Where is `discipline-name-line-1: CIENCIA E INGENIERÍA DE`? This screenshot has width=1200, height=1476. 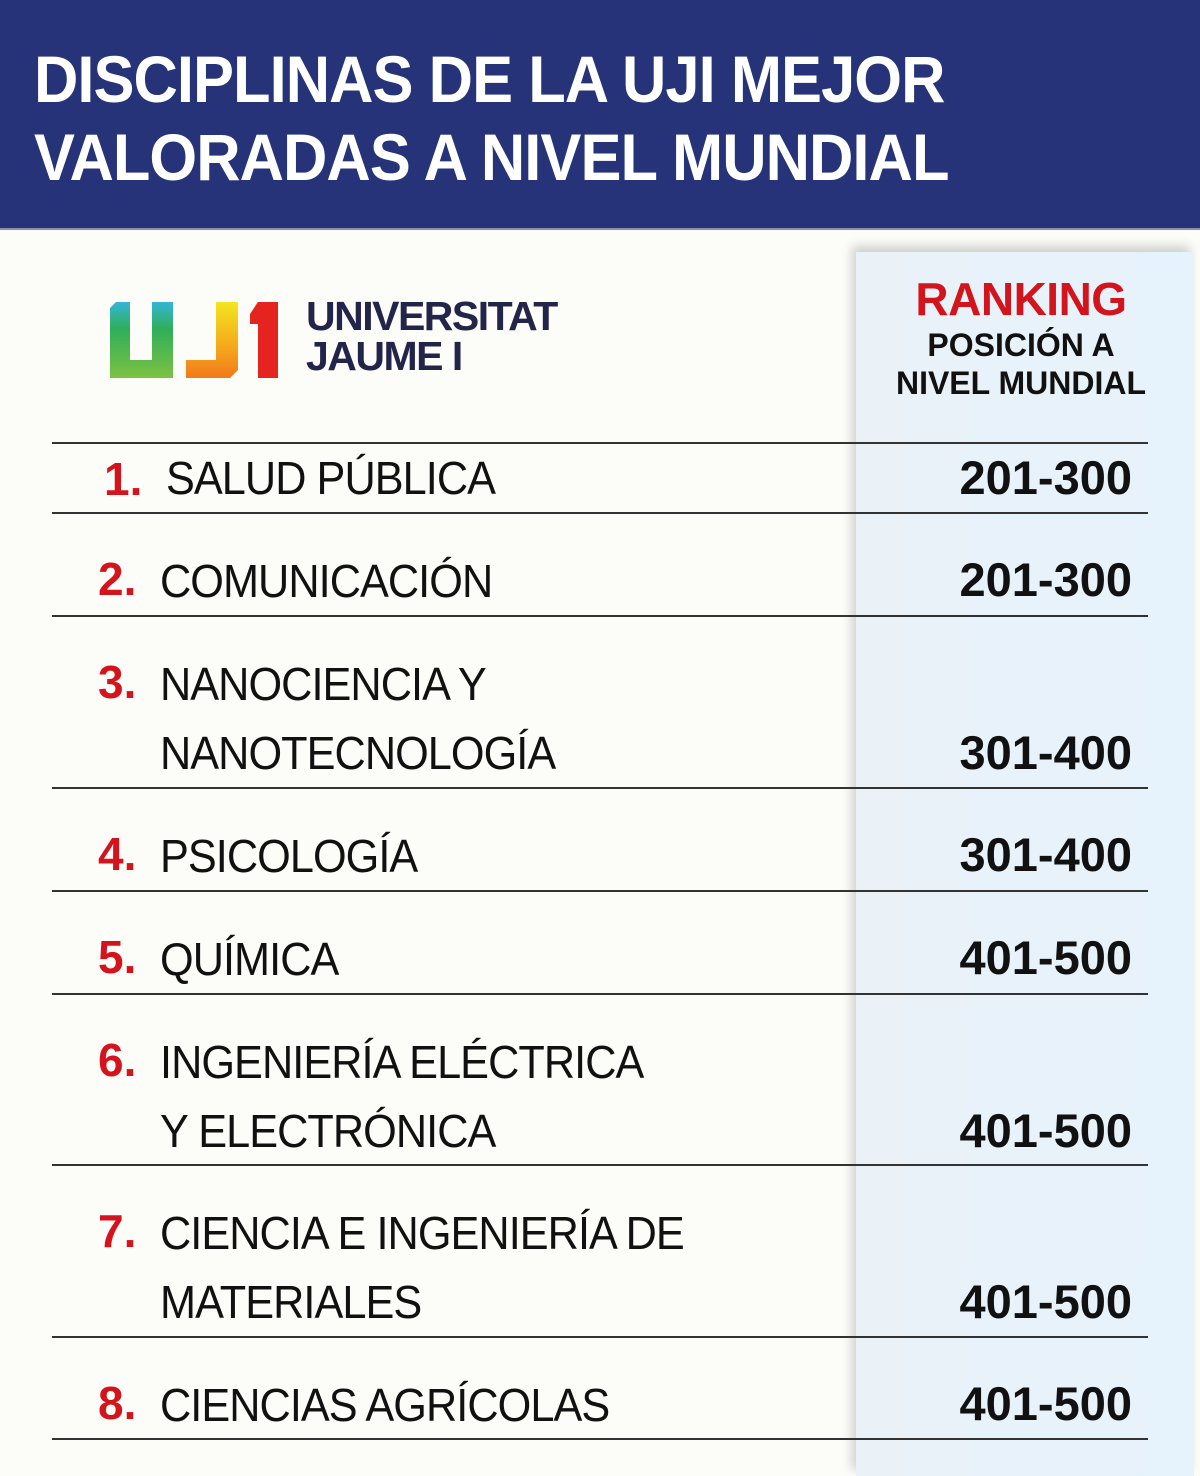 discipline-name-line-1: CIENCIA E INGENIERÍA DE is located at coordinates (422, 1233).